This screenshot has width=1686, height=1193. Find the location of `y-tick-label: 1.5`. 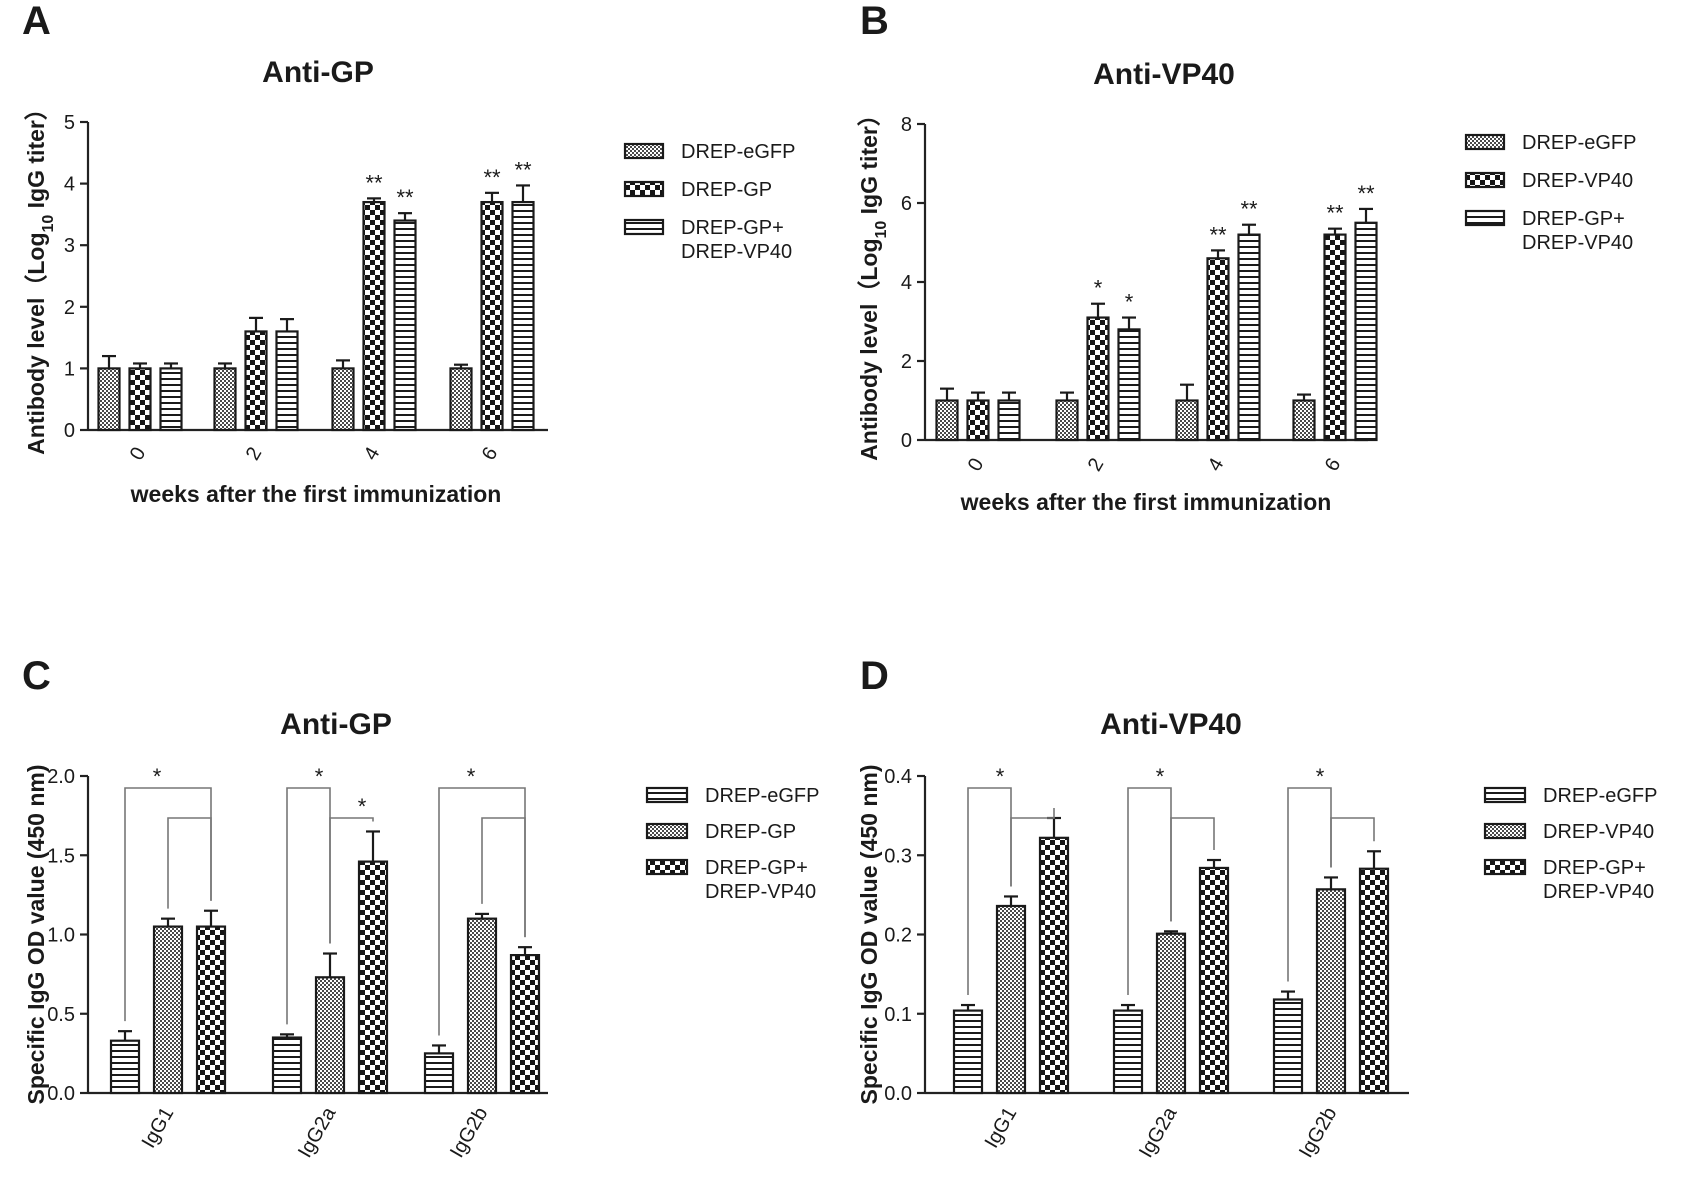

y-tick-label: 1.5 is located at coordinates (61, 856).